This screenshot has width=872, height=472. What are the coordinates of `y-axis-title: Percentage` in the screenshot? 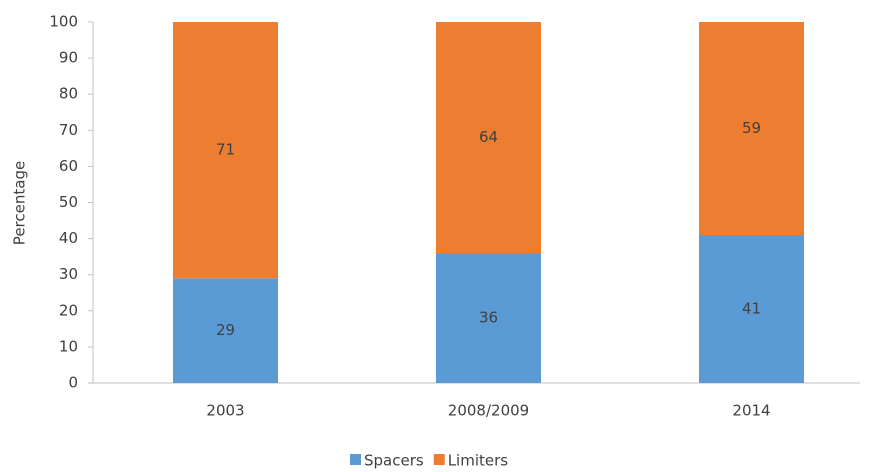 It's located at (20, 203).